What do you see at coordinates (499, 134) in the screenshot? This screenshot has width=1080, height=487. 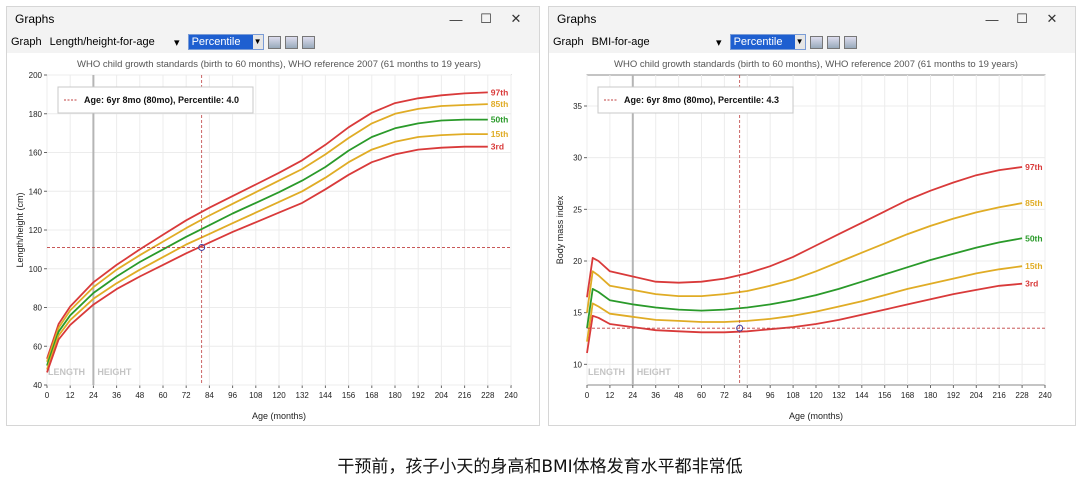 I see `series-label-15th: 15th` at bounding box center [499, 134].